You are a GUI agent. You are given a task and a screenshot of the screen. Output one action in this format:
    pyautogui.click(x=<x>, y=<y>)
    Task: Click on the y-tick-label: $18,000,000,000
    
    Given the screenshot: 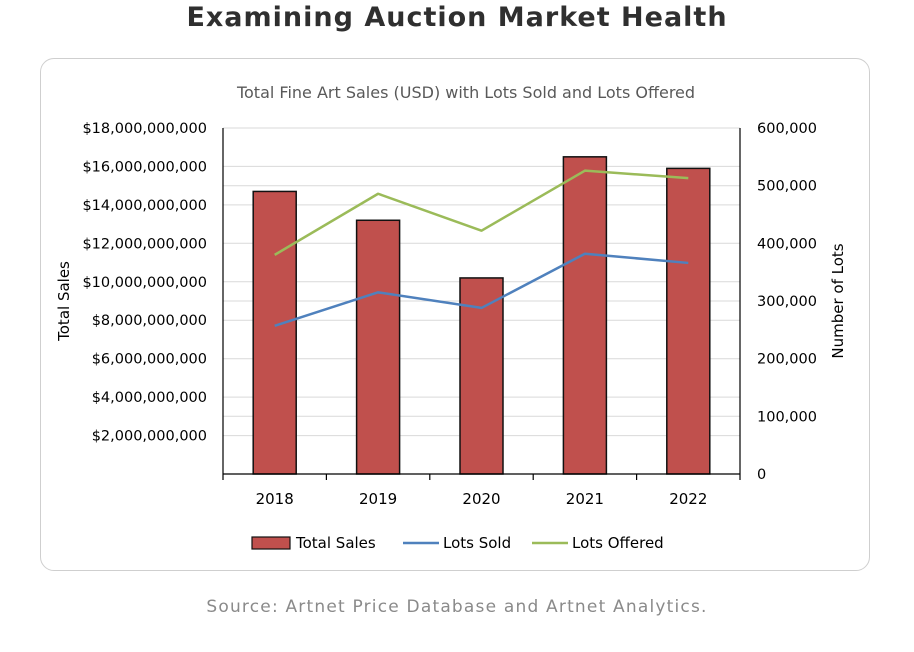 What is the action you would take?
    pyautogui.click(x=144, y=129)
    